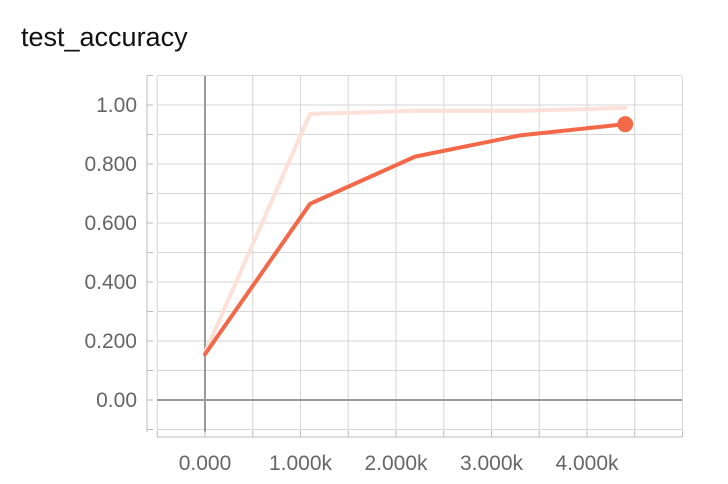 The width and height of the screenshot is (728, 484). What do you see at coordinates (625, 124) in the screenshot?
I see `last-point-marker` at bounding box center [625, 124].